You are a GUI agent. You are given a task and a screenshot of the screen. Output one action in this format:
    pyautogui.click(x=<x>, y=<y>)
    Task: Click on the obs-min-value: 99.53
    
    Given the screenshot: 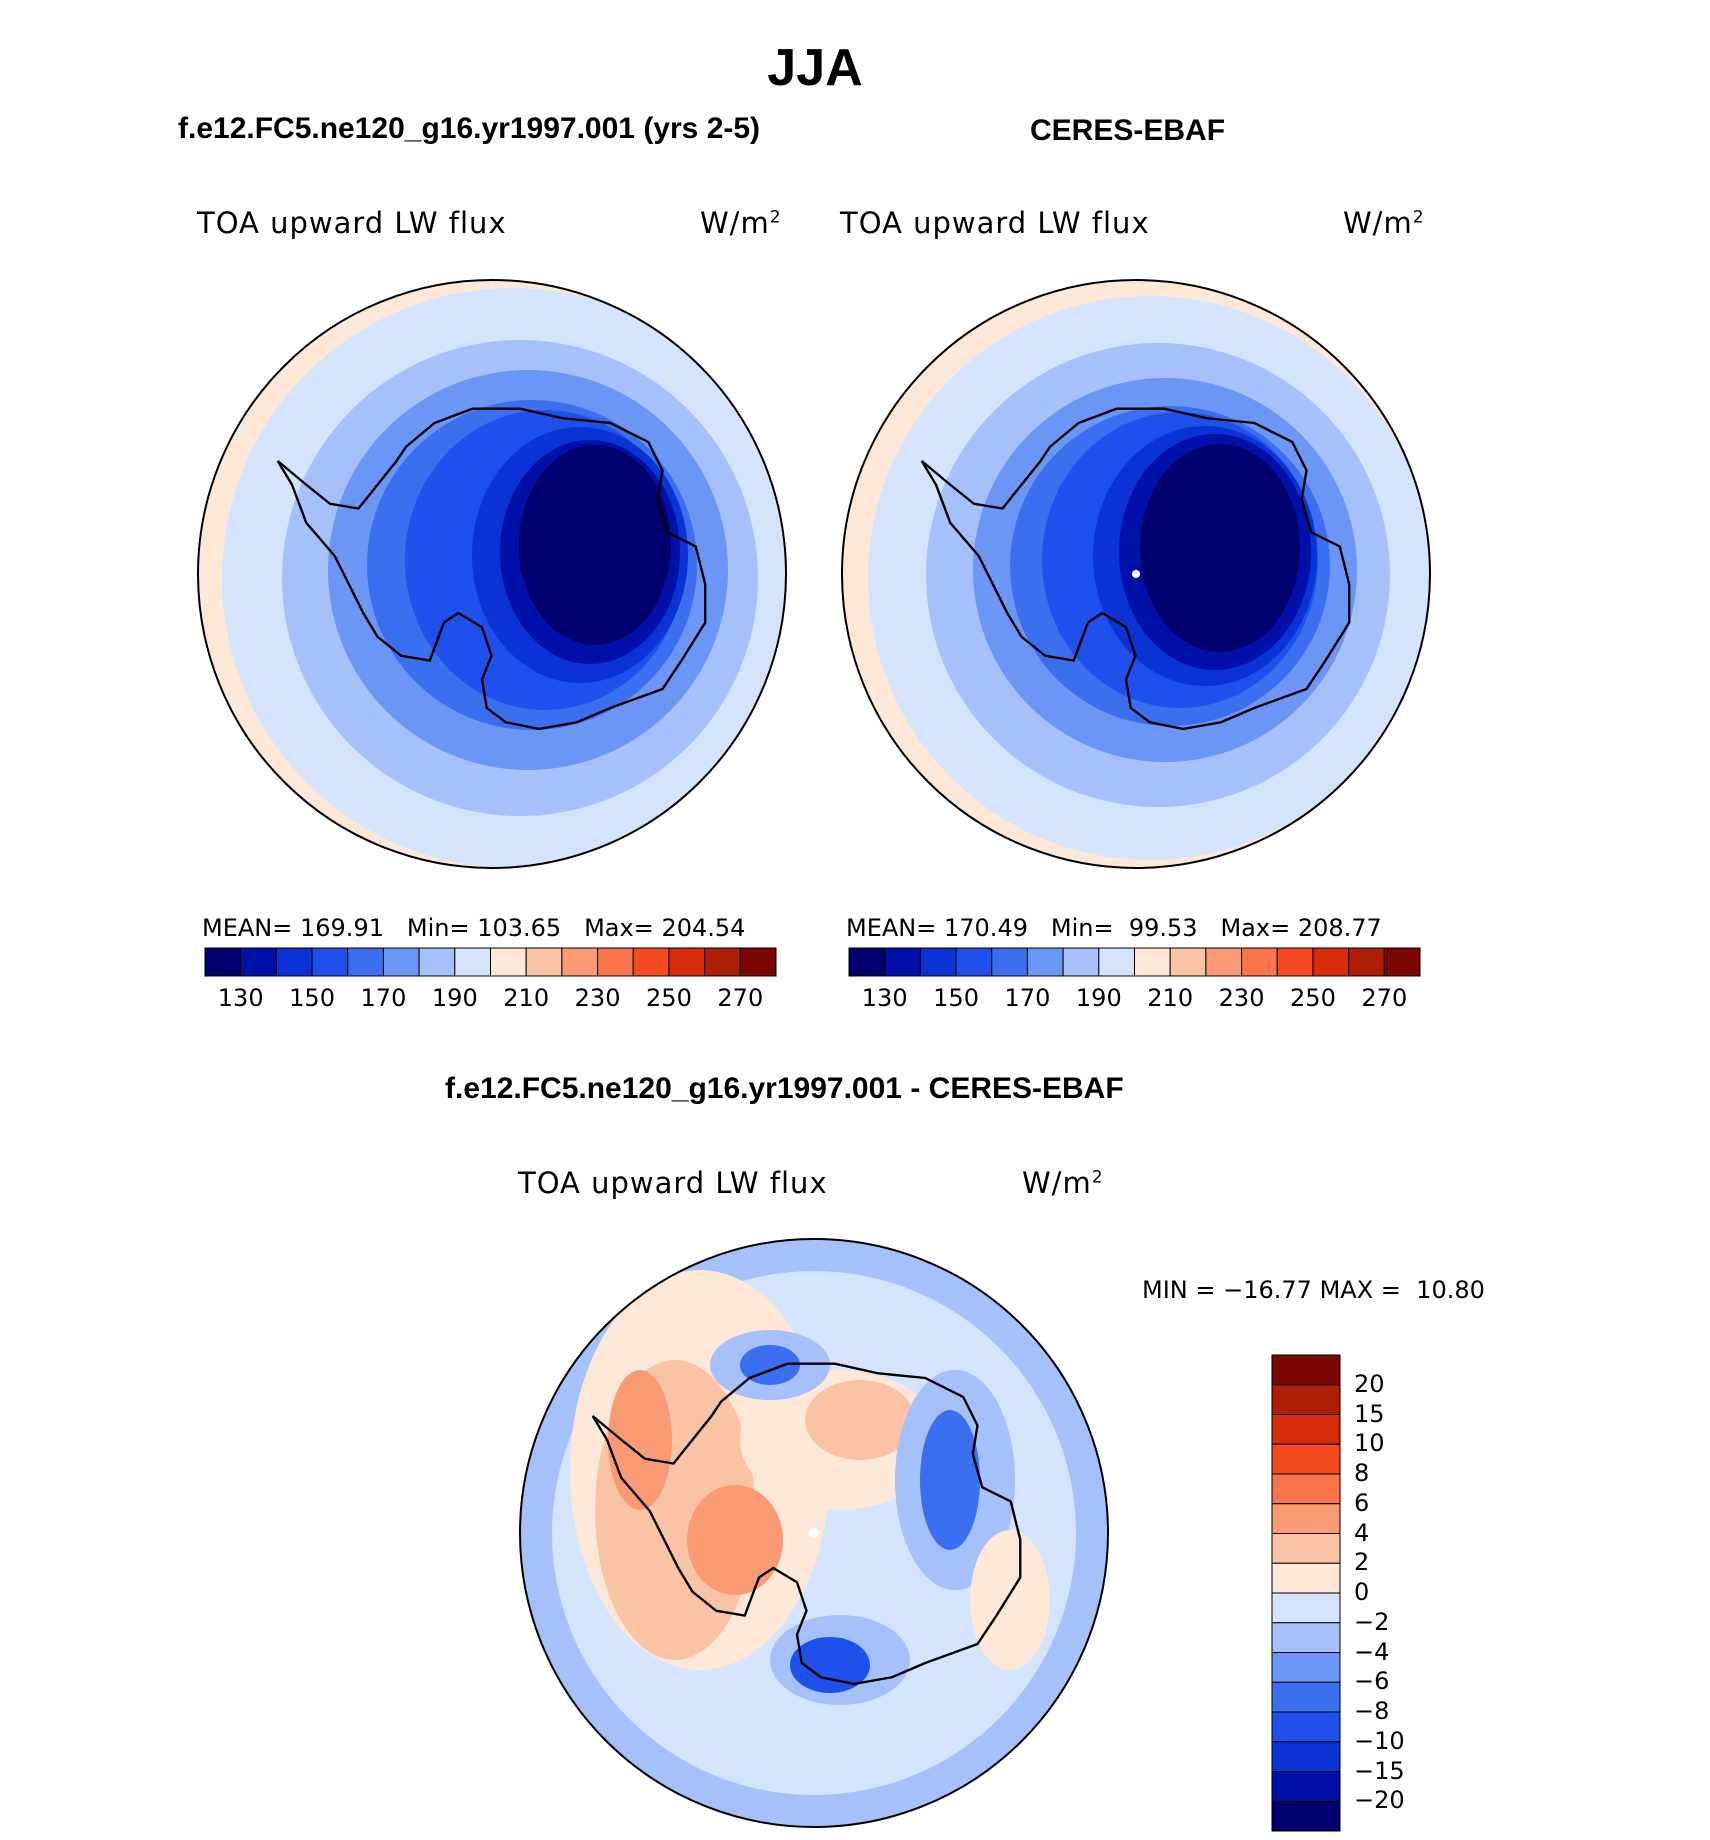 What is the action you would take?
    pyautogui.click(x=1163, y=928)
    